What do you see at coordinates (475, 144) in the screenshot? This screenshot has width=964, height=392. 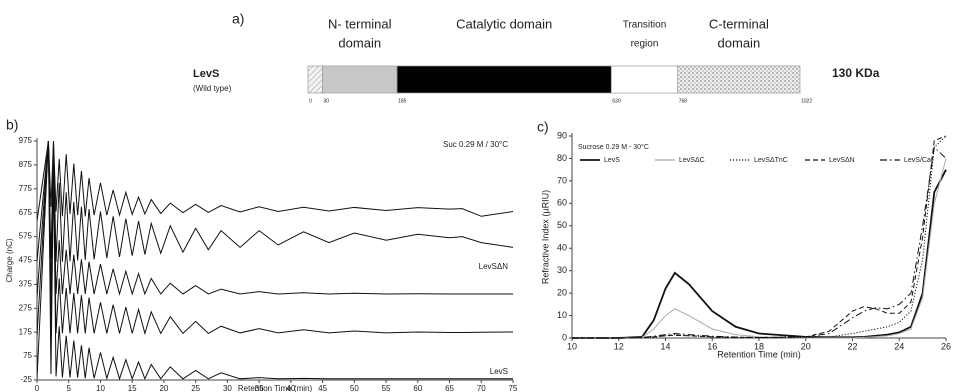 I see `chart-title: Suc 0.29 M / 30°C` at bounding box center [475, 144].